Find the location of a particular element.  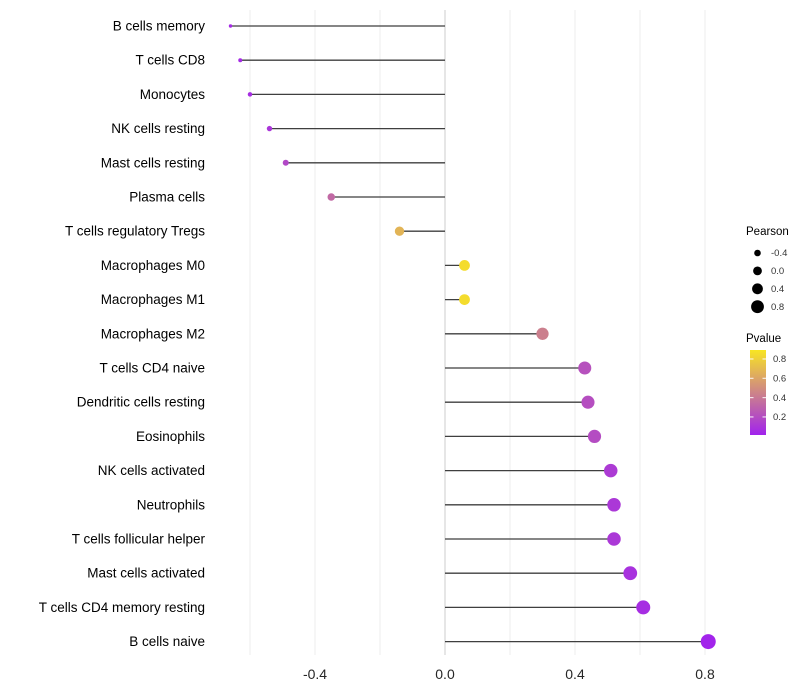

legend-size-label: 0.4 is located at coordinates (777, 289).